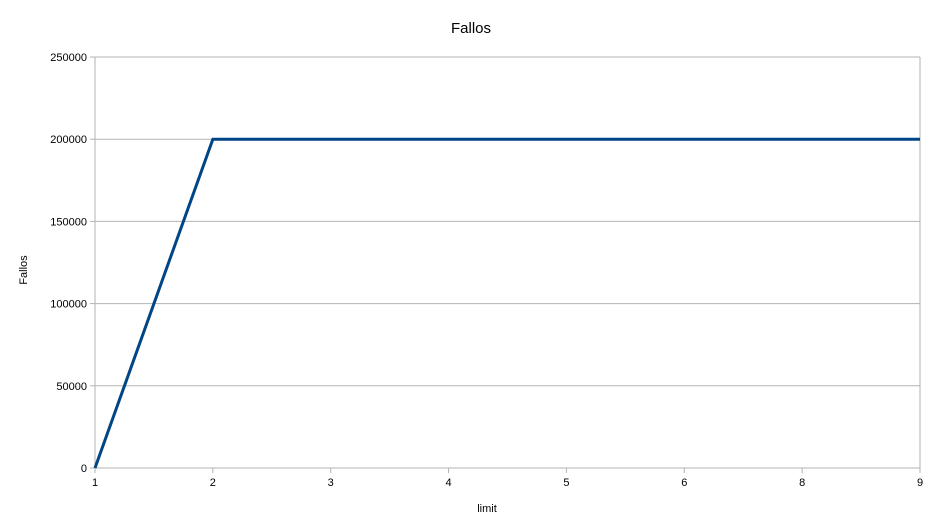 This screenshot has width=942, height=531. I want to click on y-tick-label: 250000, so click(68, 58).